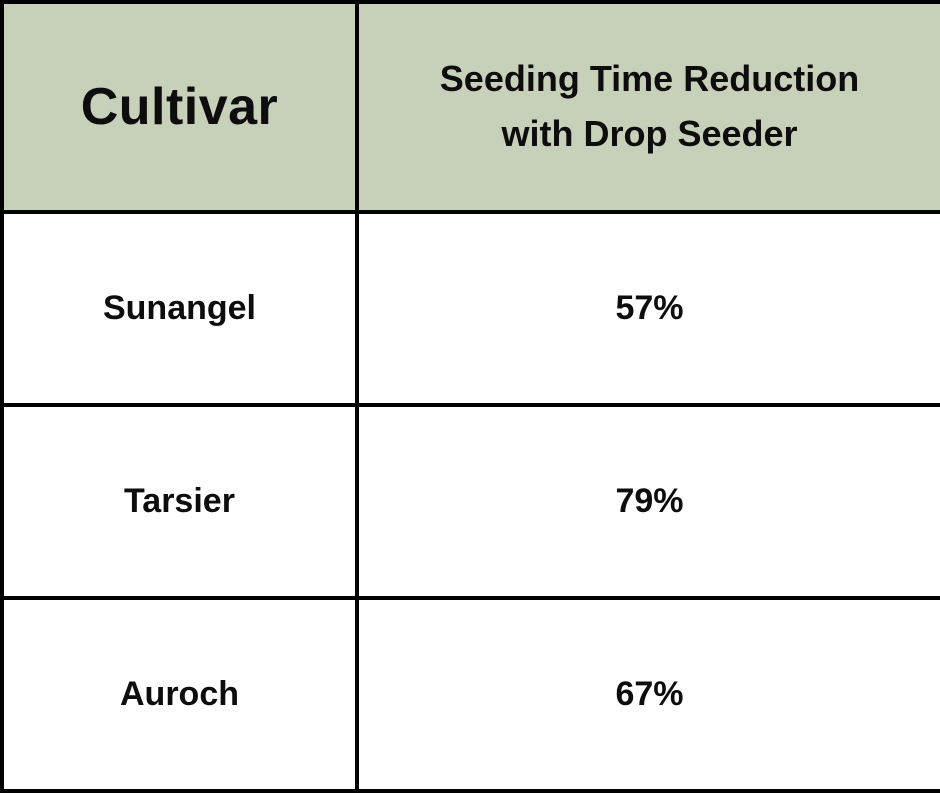  Describe the element at coordinates (179, 501) in the screenshot. I see `cultivar-name-cell: Tarsier` at that location.